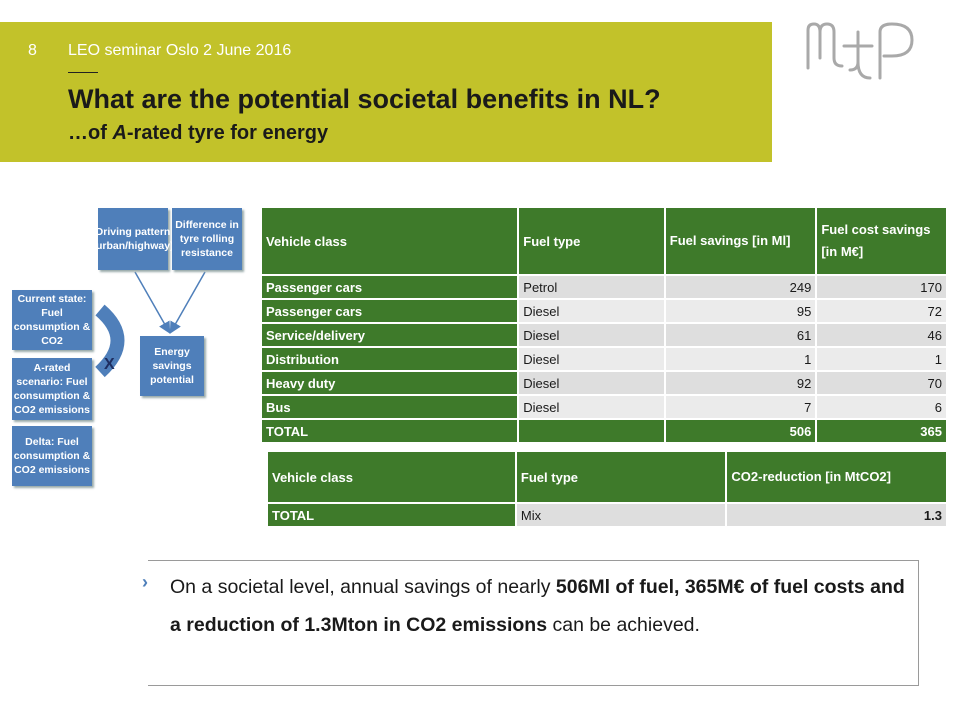 This screenshot has height=720, width=960. What do you see at coordinates (860, 51) in the screenshot?
I see `mp-logo-icon` at bounding box center [860, 51].